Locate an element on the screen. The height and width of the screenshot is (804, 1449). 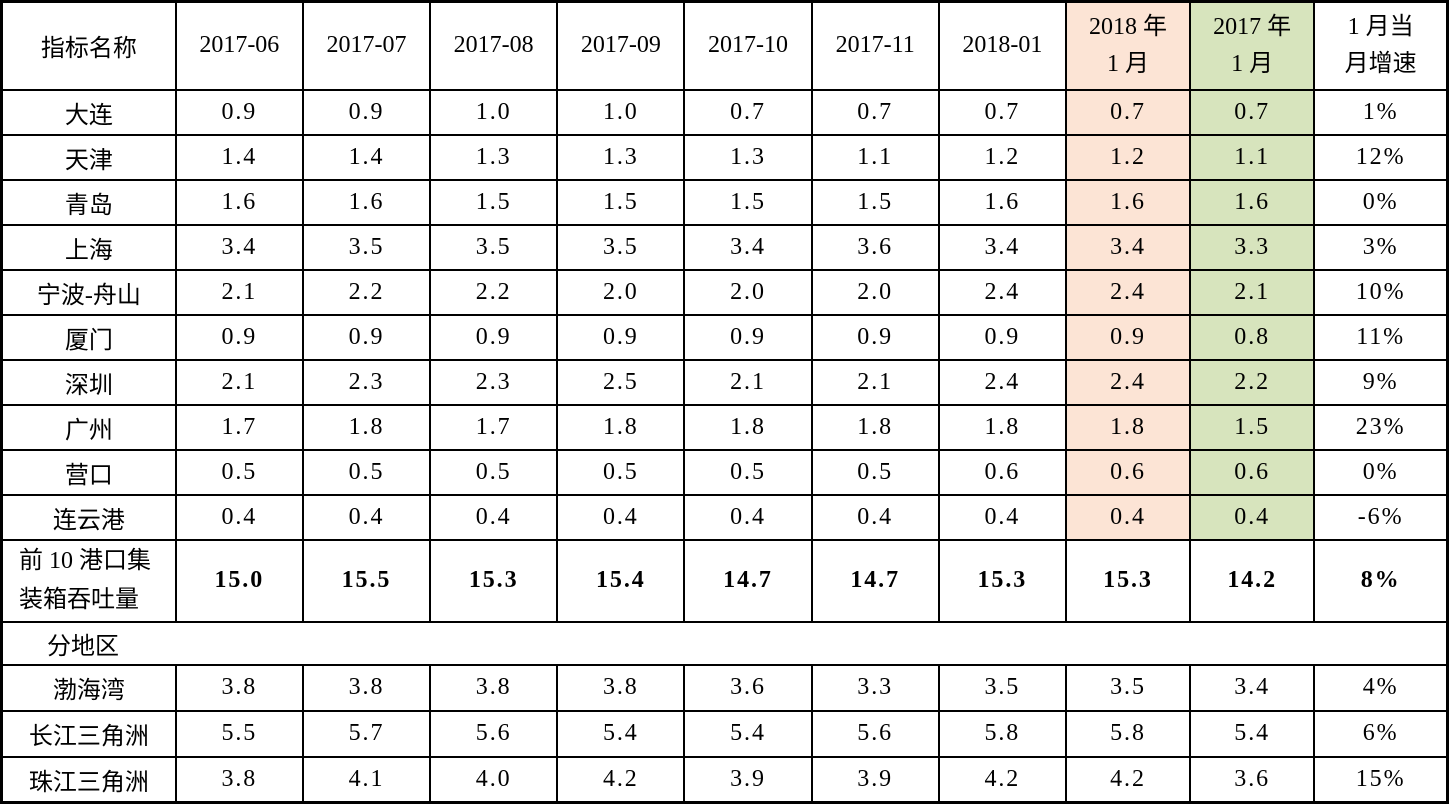
growth-cell: 3% is located at coordinates (1381, 247).